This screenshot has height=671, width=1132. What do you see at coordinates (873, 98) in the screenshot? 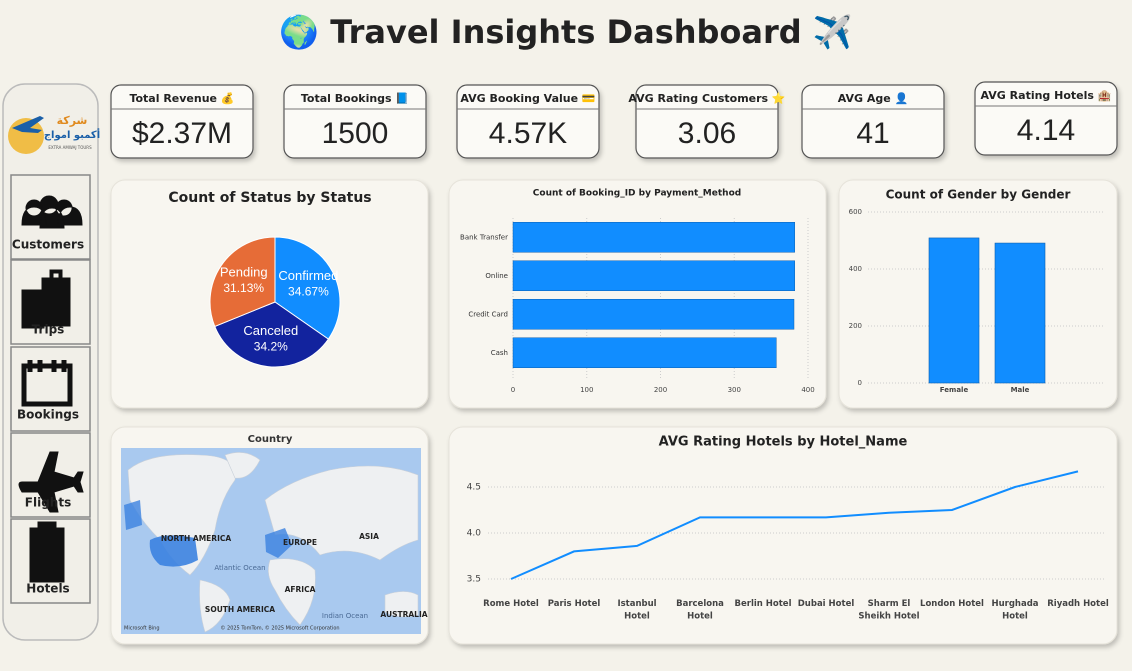
I see `kpi-label: AVG Age 👤` at bounding box center [873, 98].